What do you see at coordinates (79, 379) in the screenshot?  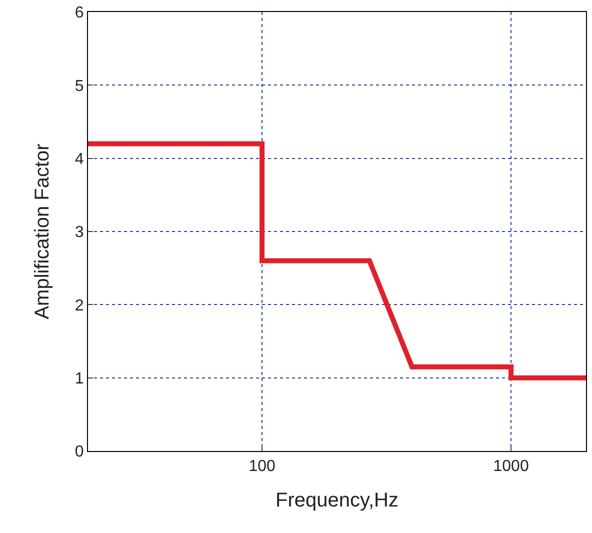 I see `y-tick-label: 1` at bounding box center [79, 379].